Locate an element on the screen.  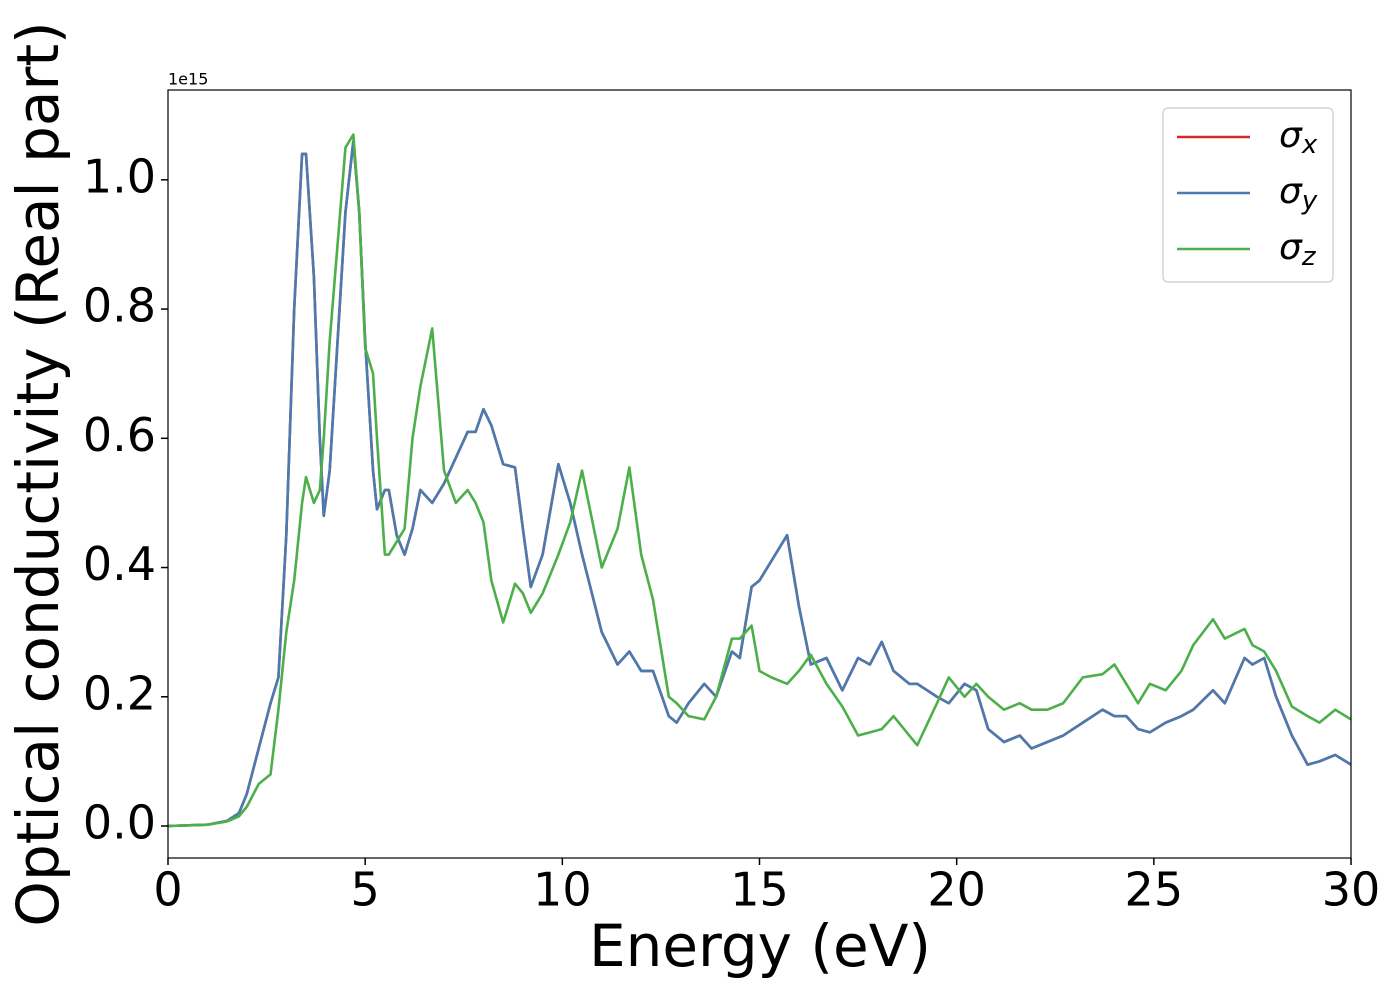
offset-text: 1e15 is located at coordinates (188, 79).